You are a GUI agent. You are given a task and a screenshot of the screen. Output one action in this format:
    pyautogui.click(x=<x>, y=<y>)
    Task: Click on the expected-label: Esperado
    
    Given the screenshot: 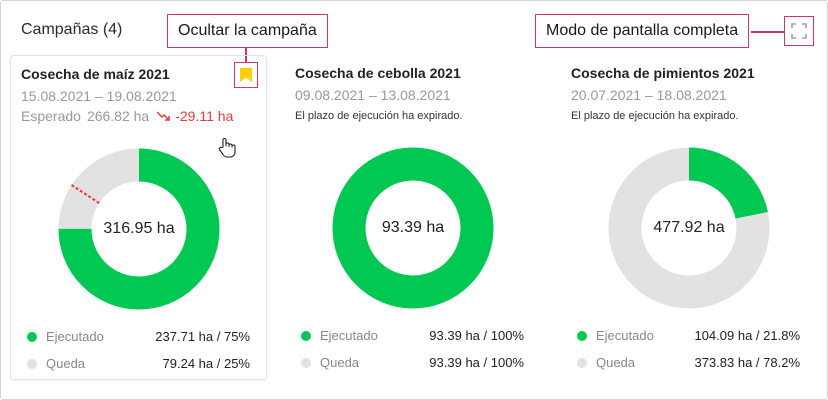 What is the action you would take?
    pyautogui.click(x=51, y=116)
    